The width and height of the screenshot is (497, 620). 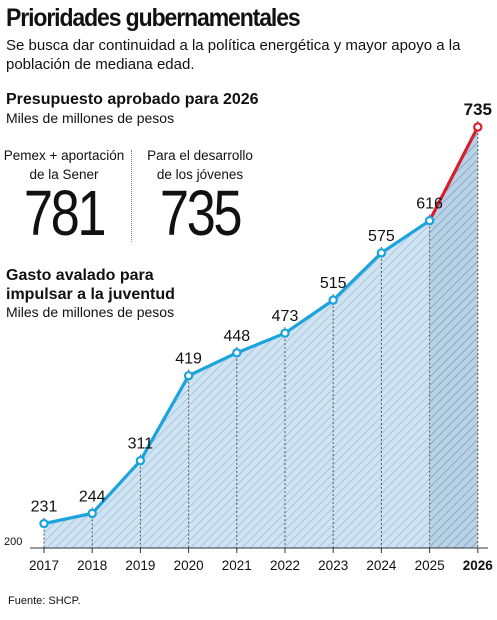 I want to click on data-label: 311, so click(x=141, y=444).